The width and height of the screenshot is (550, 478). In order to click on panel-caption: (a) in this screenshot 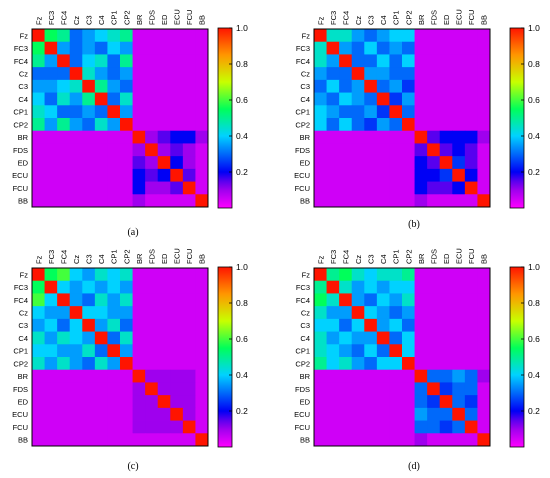, I will do `click(132, 232)`.